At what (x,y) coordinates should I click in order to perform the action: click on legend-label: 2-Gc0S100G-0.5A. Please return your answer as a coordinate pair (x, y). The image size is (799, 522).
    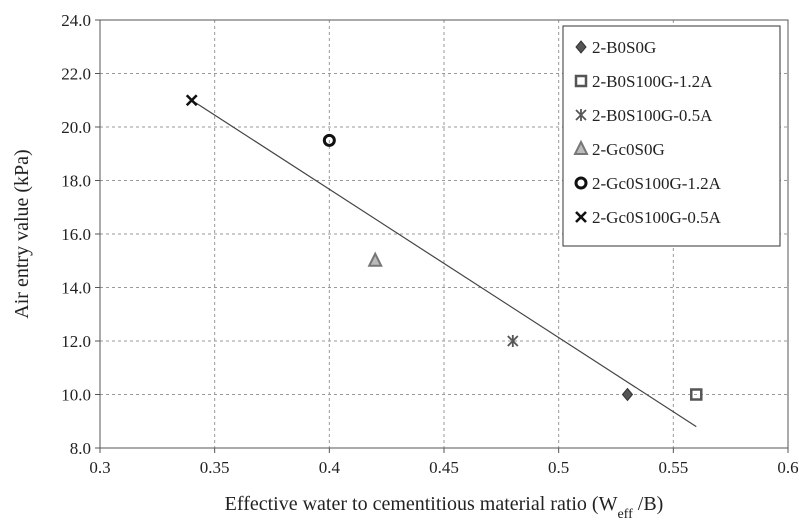
    Looking at the image, I should click on (657, 217).